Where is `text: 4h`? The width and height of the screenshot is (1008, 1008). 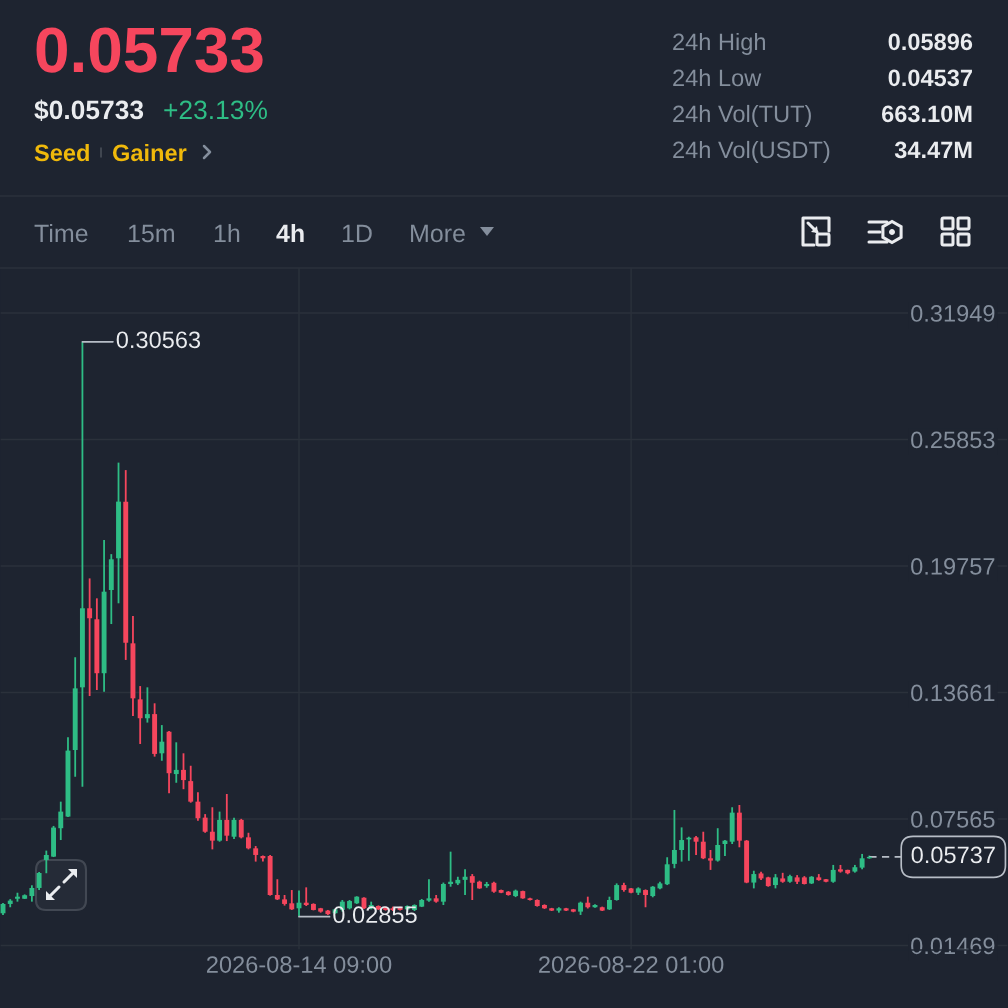 text: 4h is located at coordinates (290, 232).